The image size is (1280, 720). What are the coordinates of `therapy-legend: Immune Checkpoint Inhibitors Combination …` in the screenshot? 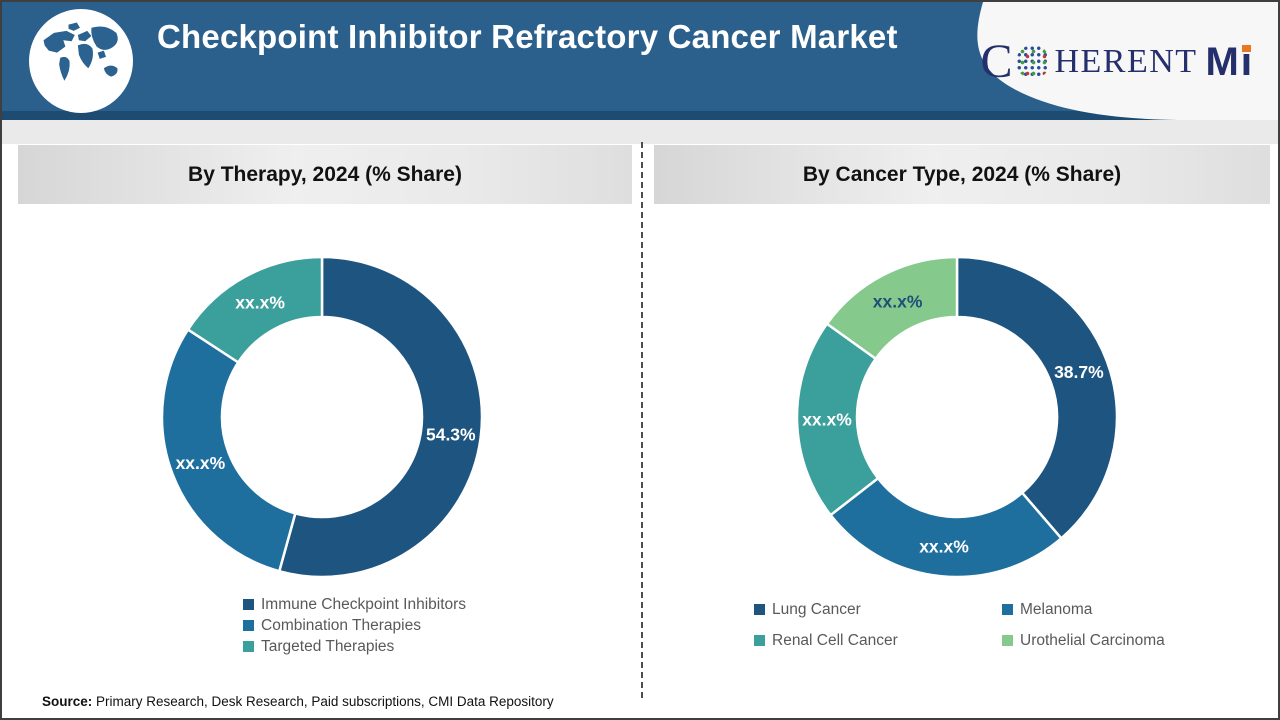 It's located at (354, 625).